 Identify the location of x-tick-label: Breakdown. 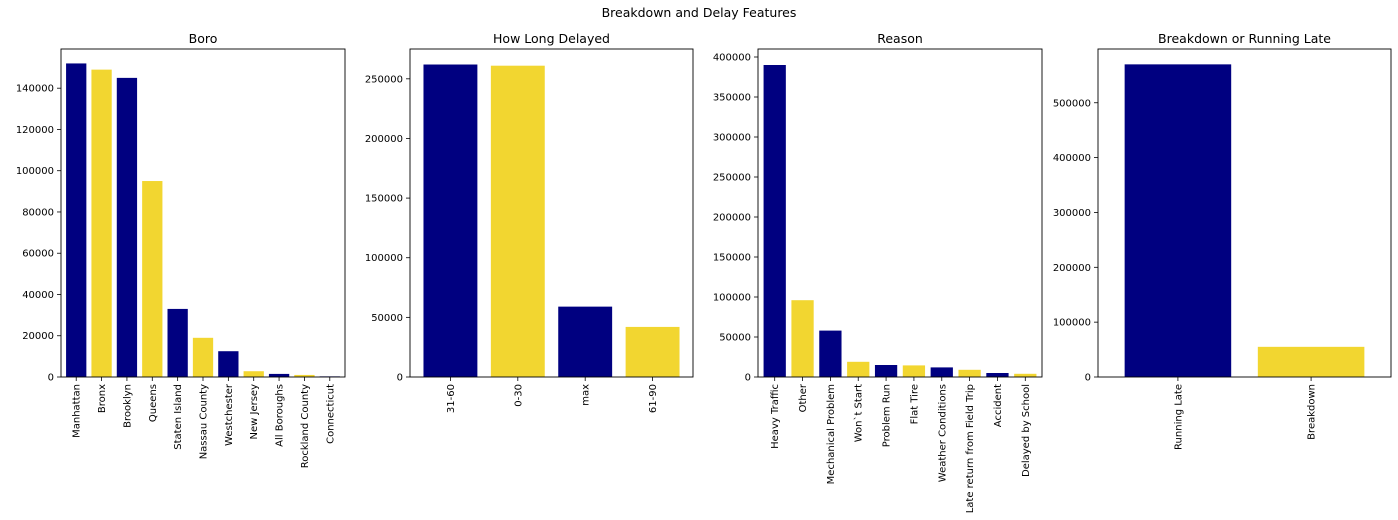
(1312, 412).